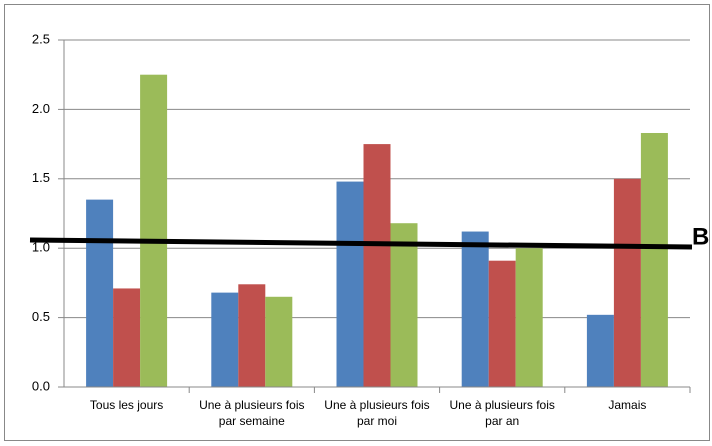  Describe the element at coordinates (41, 108) in the screenshot. I see `y-tick-label: 2.0` at that location.